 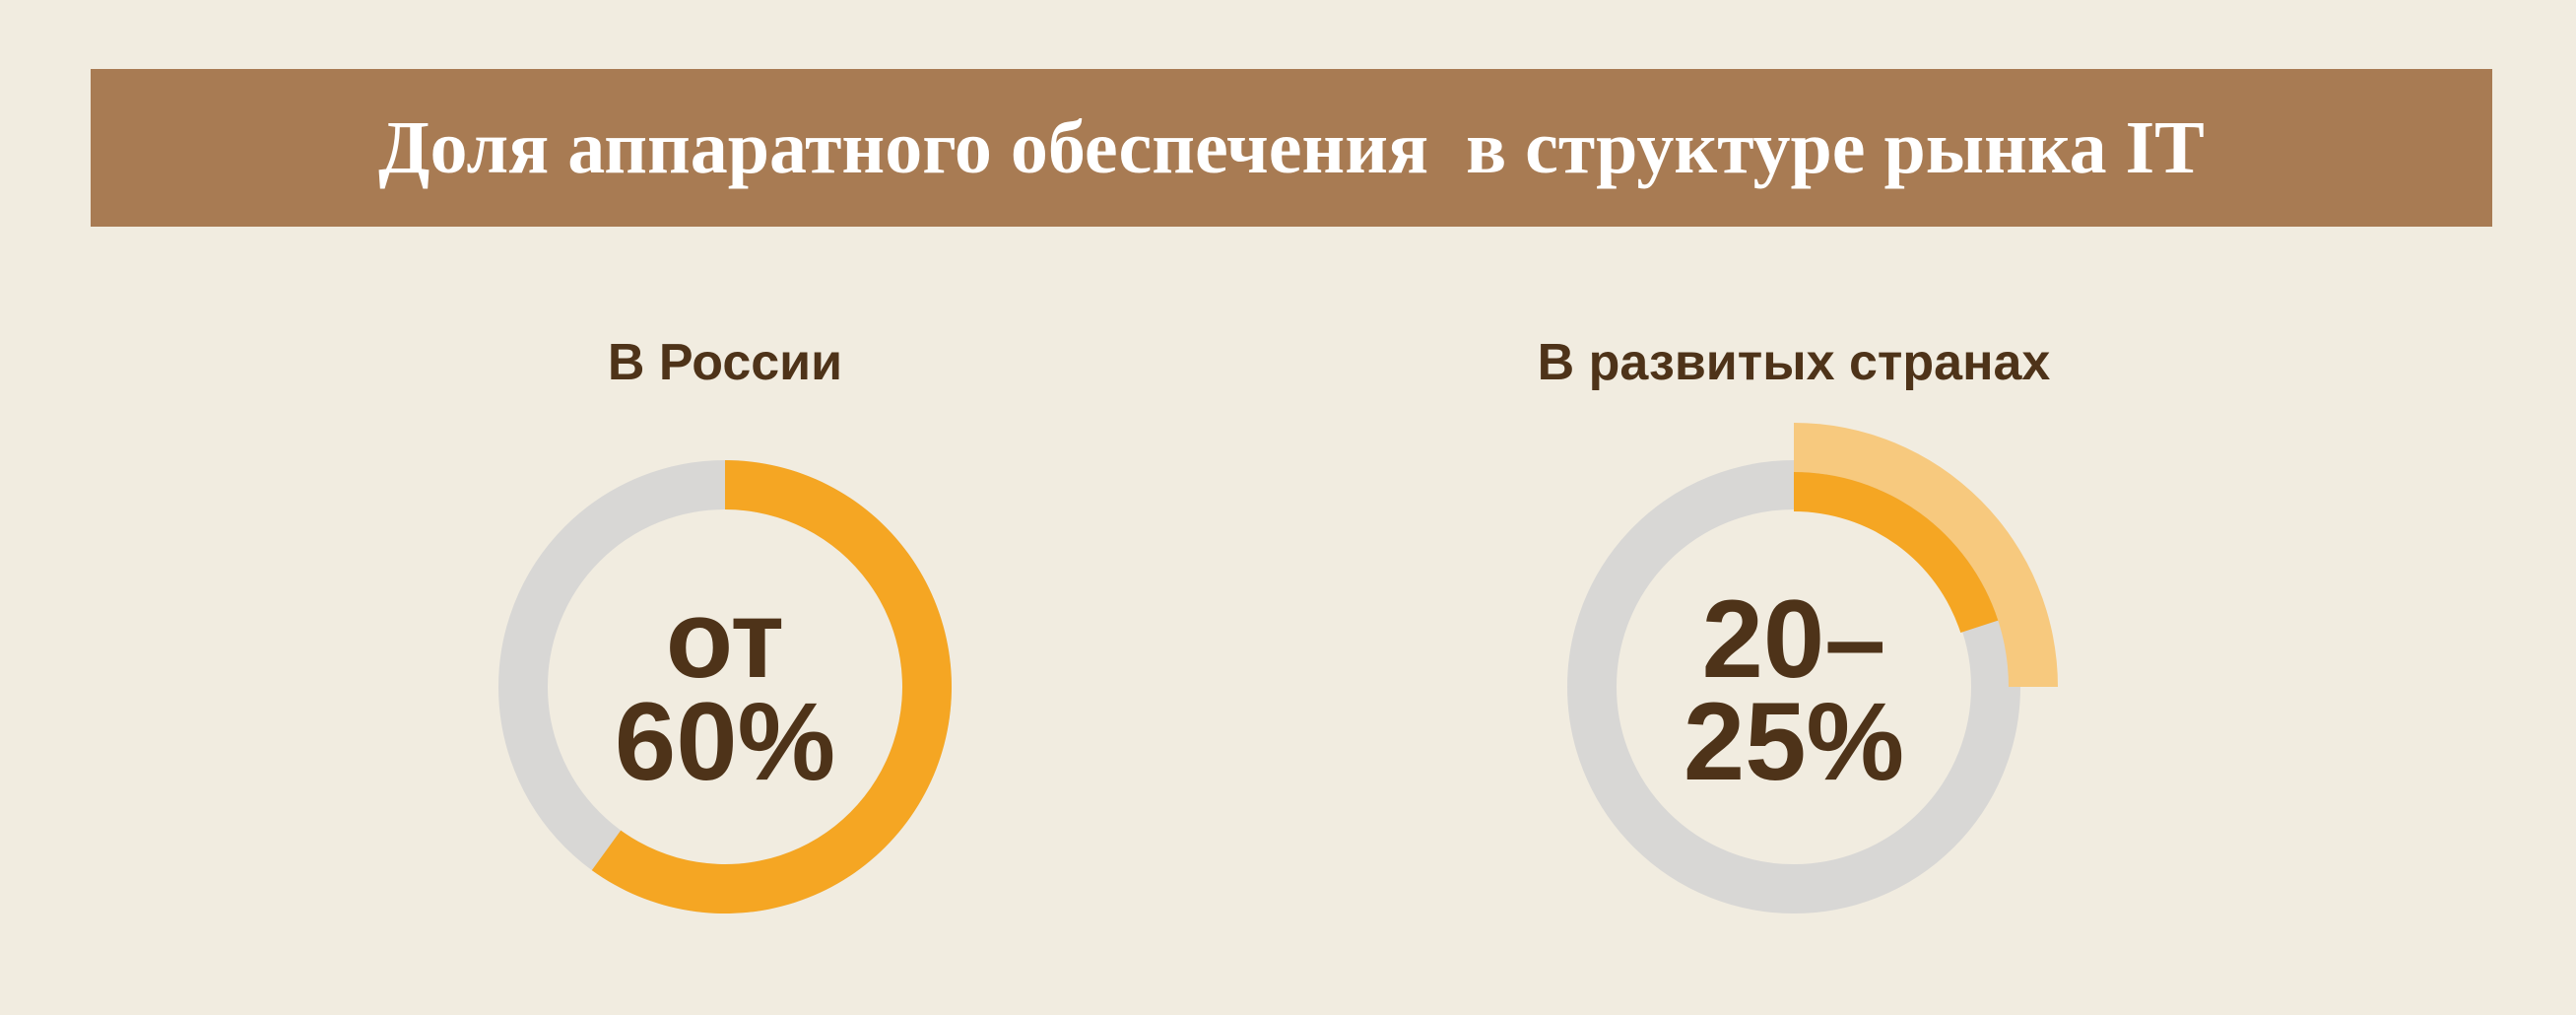 What do you see at coordinates (725, 363) in the screenshot?
I see `chart-subtitle: В России` at bounding box center [725, 363].